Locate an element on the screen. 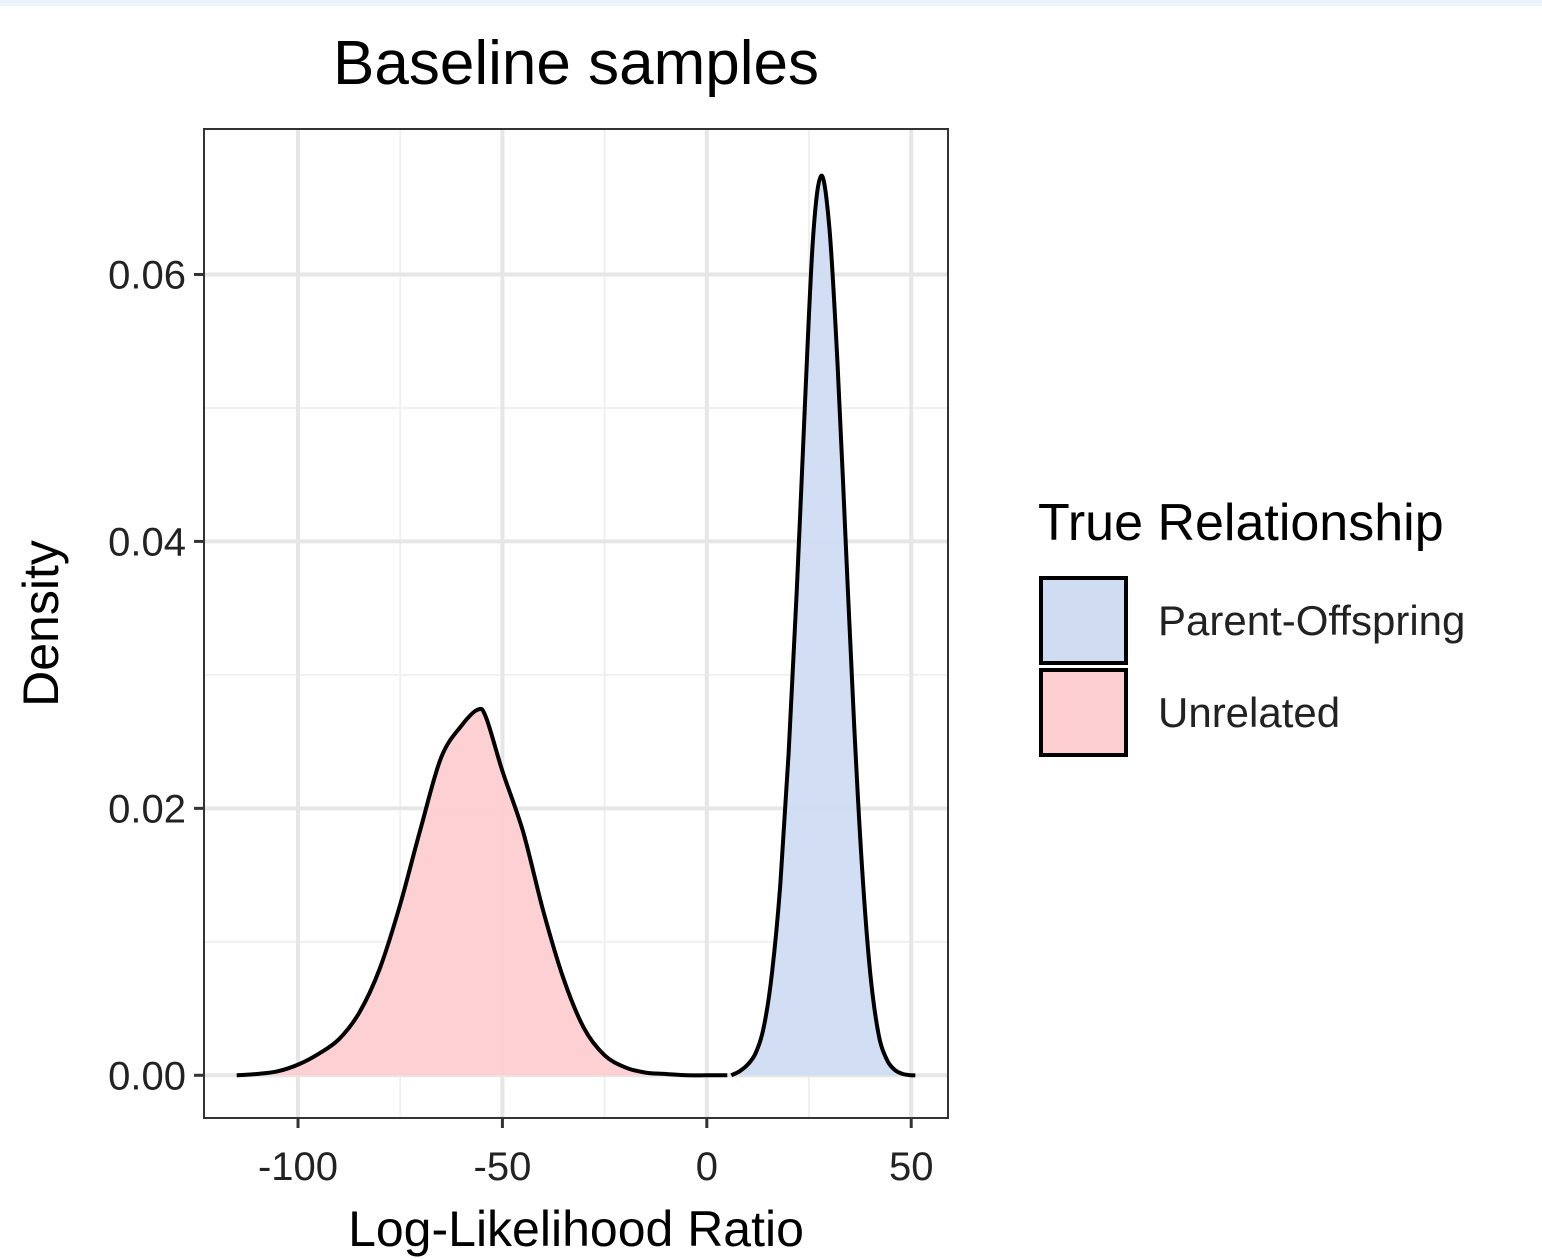 This screenshot has width=1542, height=1259. density-area-parent-offspring is located at coordinates (823, 625).